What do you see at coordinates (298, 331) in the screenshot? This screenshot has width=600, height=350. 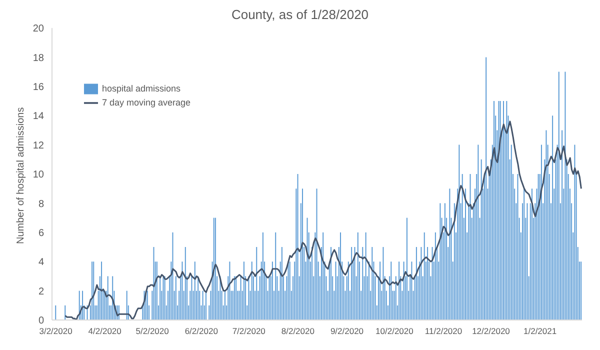 I see `x-tick-label: 8/2/2020` at bounding box center [298, 331].